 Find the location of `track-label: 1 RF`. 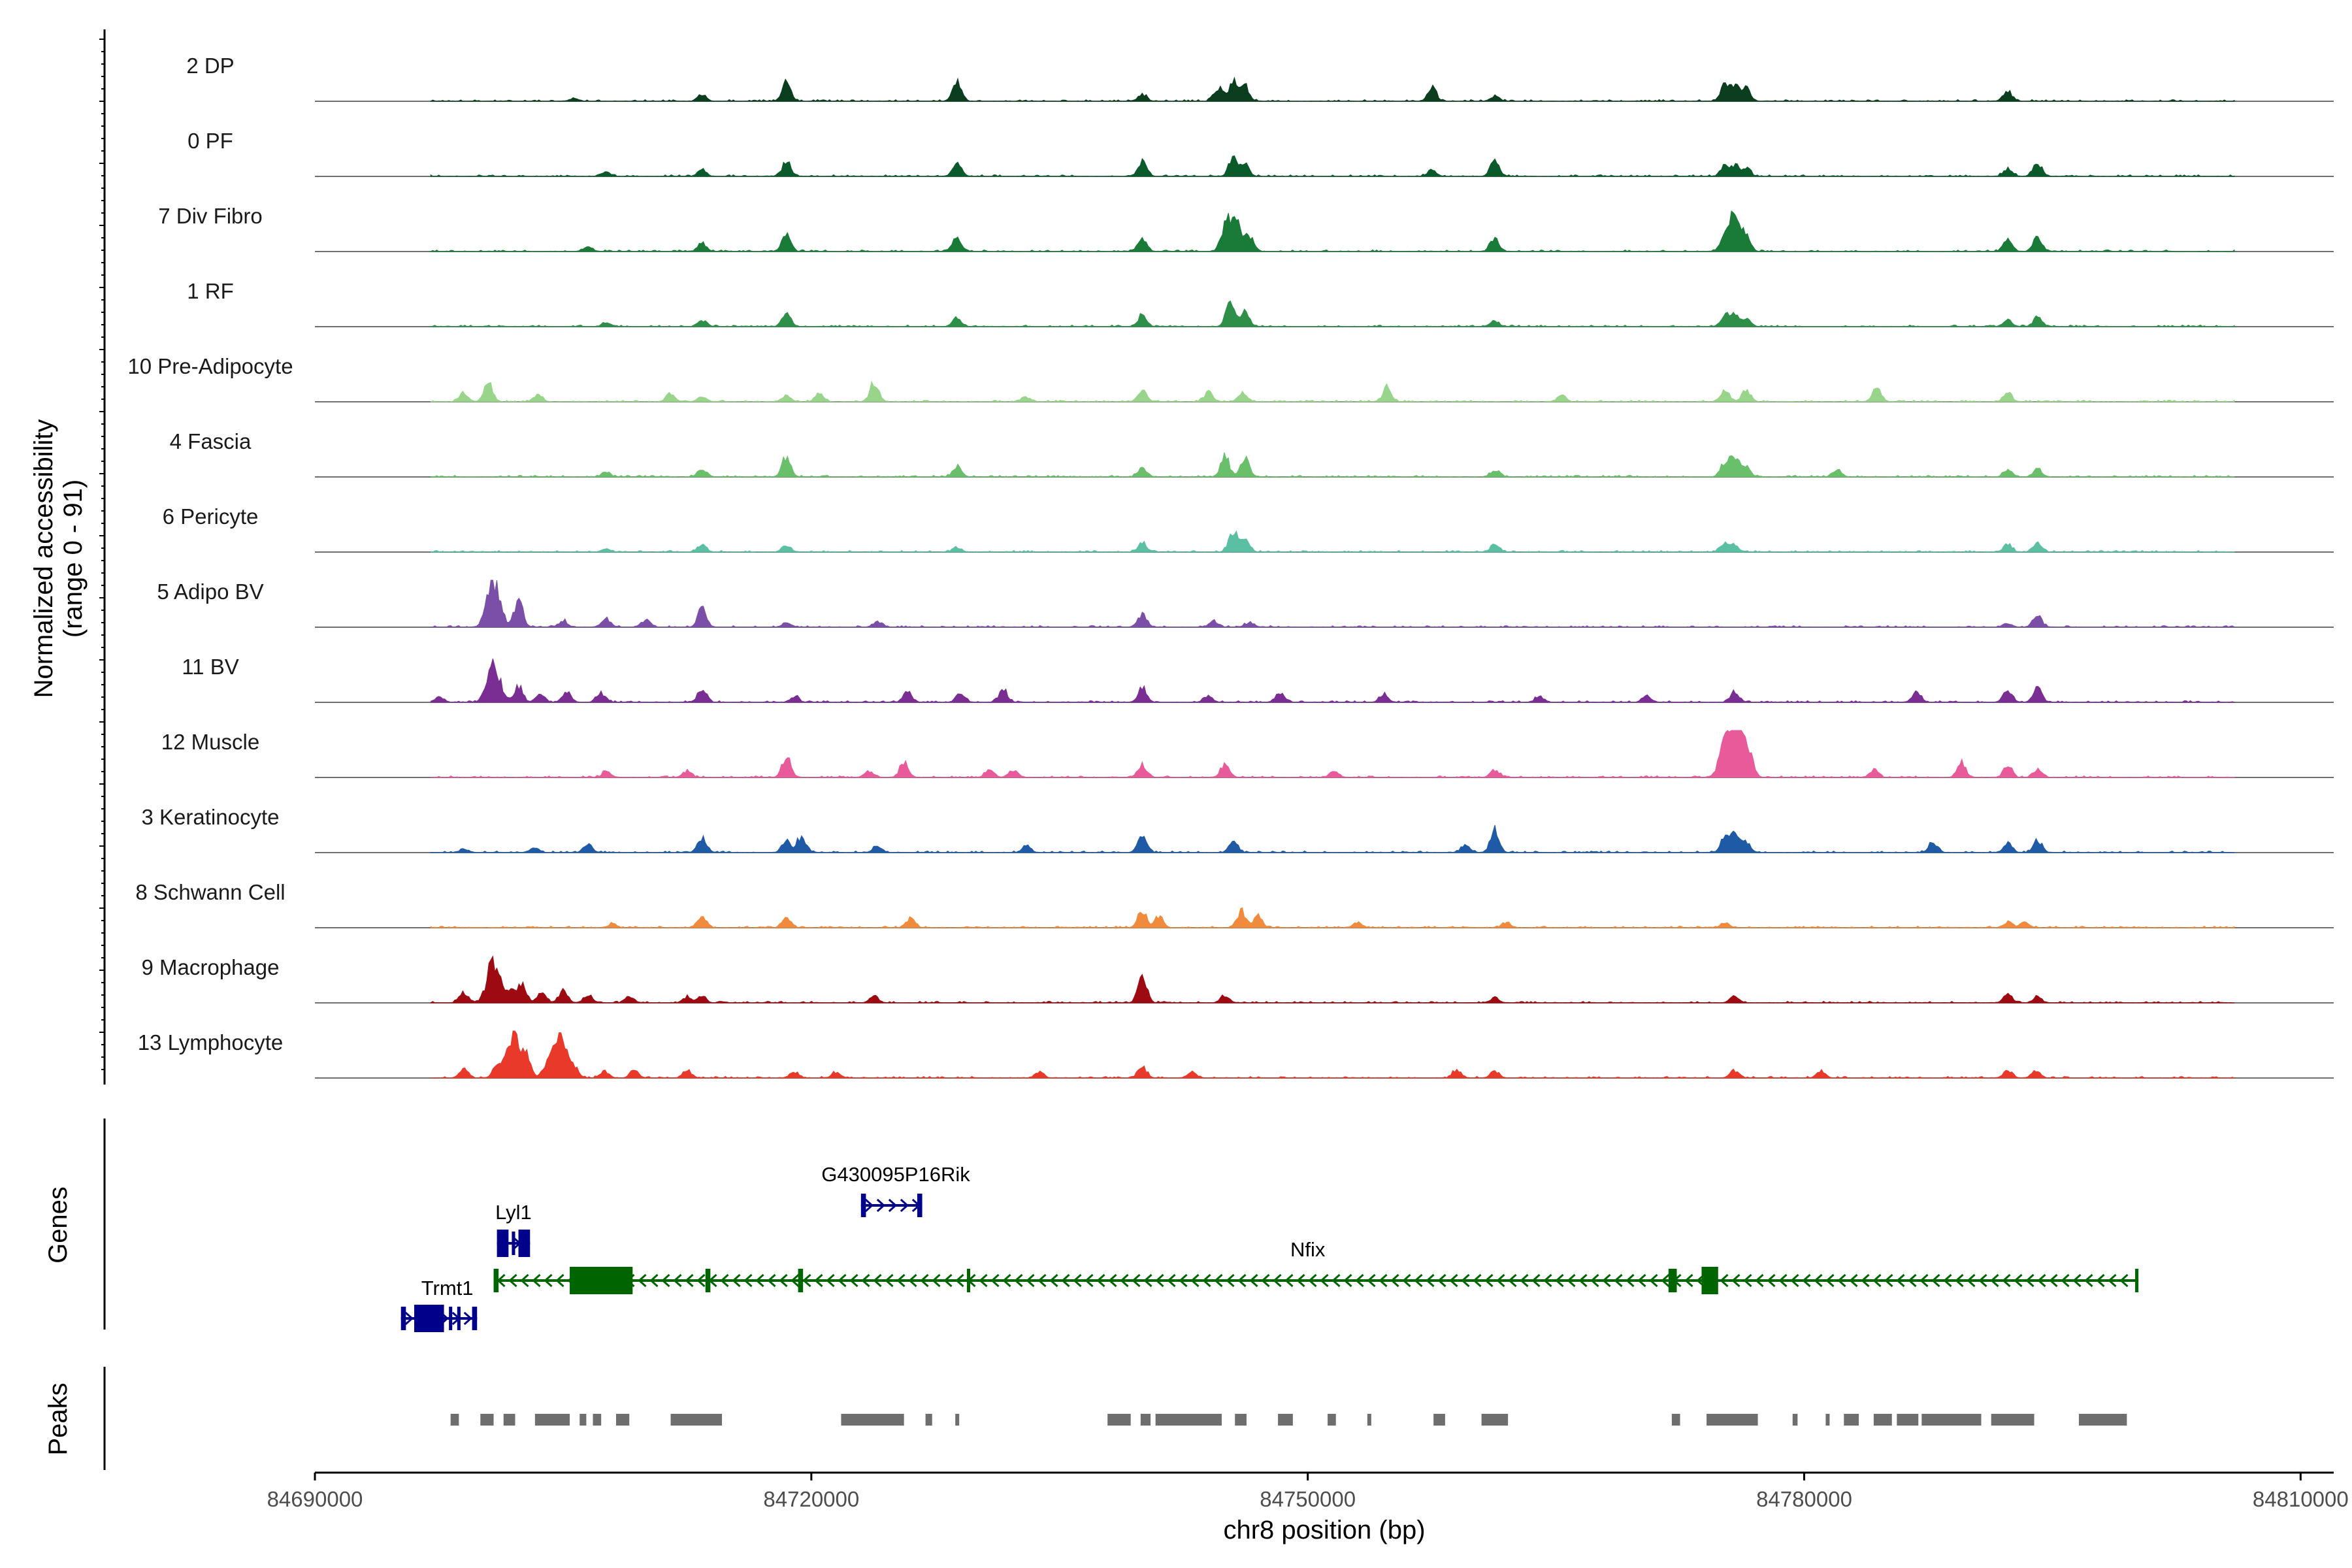

track-label: 1 RF is located at coordinates (210, 291).